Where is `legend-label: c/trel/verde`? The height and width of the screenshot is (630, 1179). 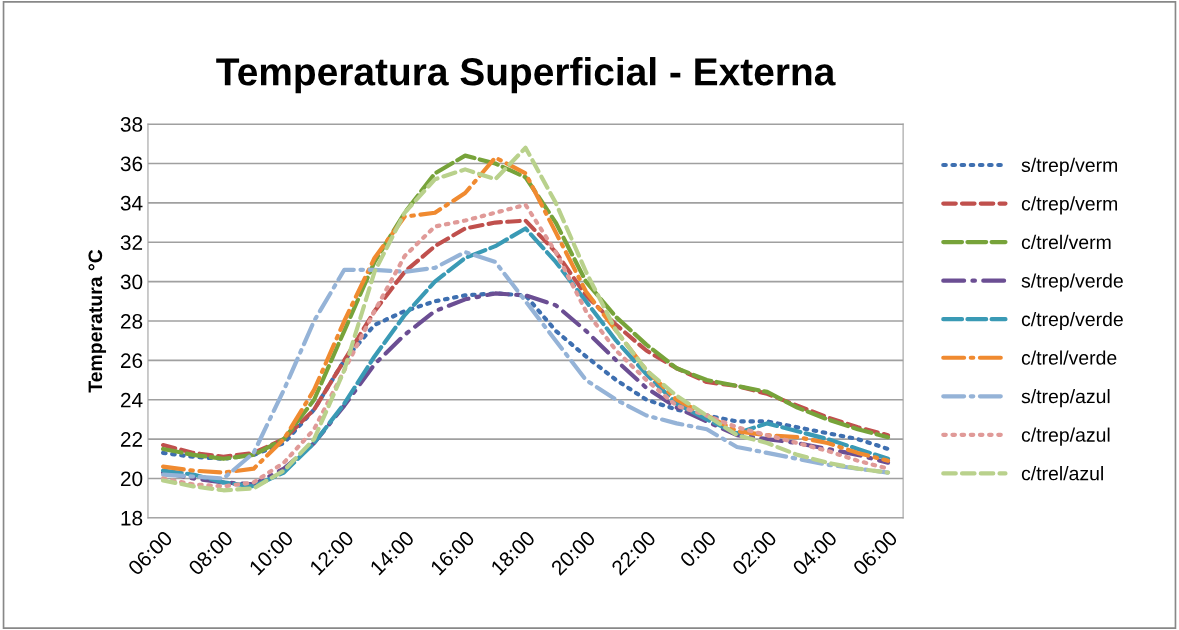 legend-label: c/trel/verde is located at coordinates (1069, 357).